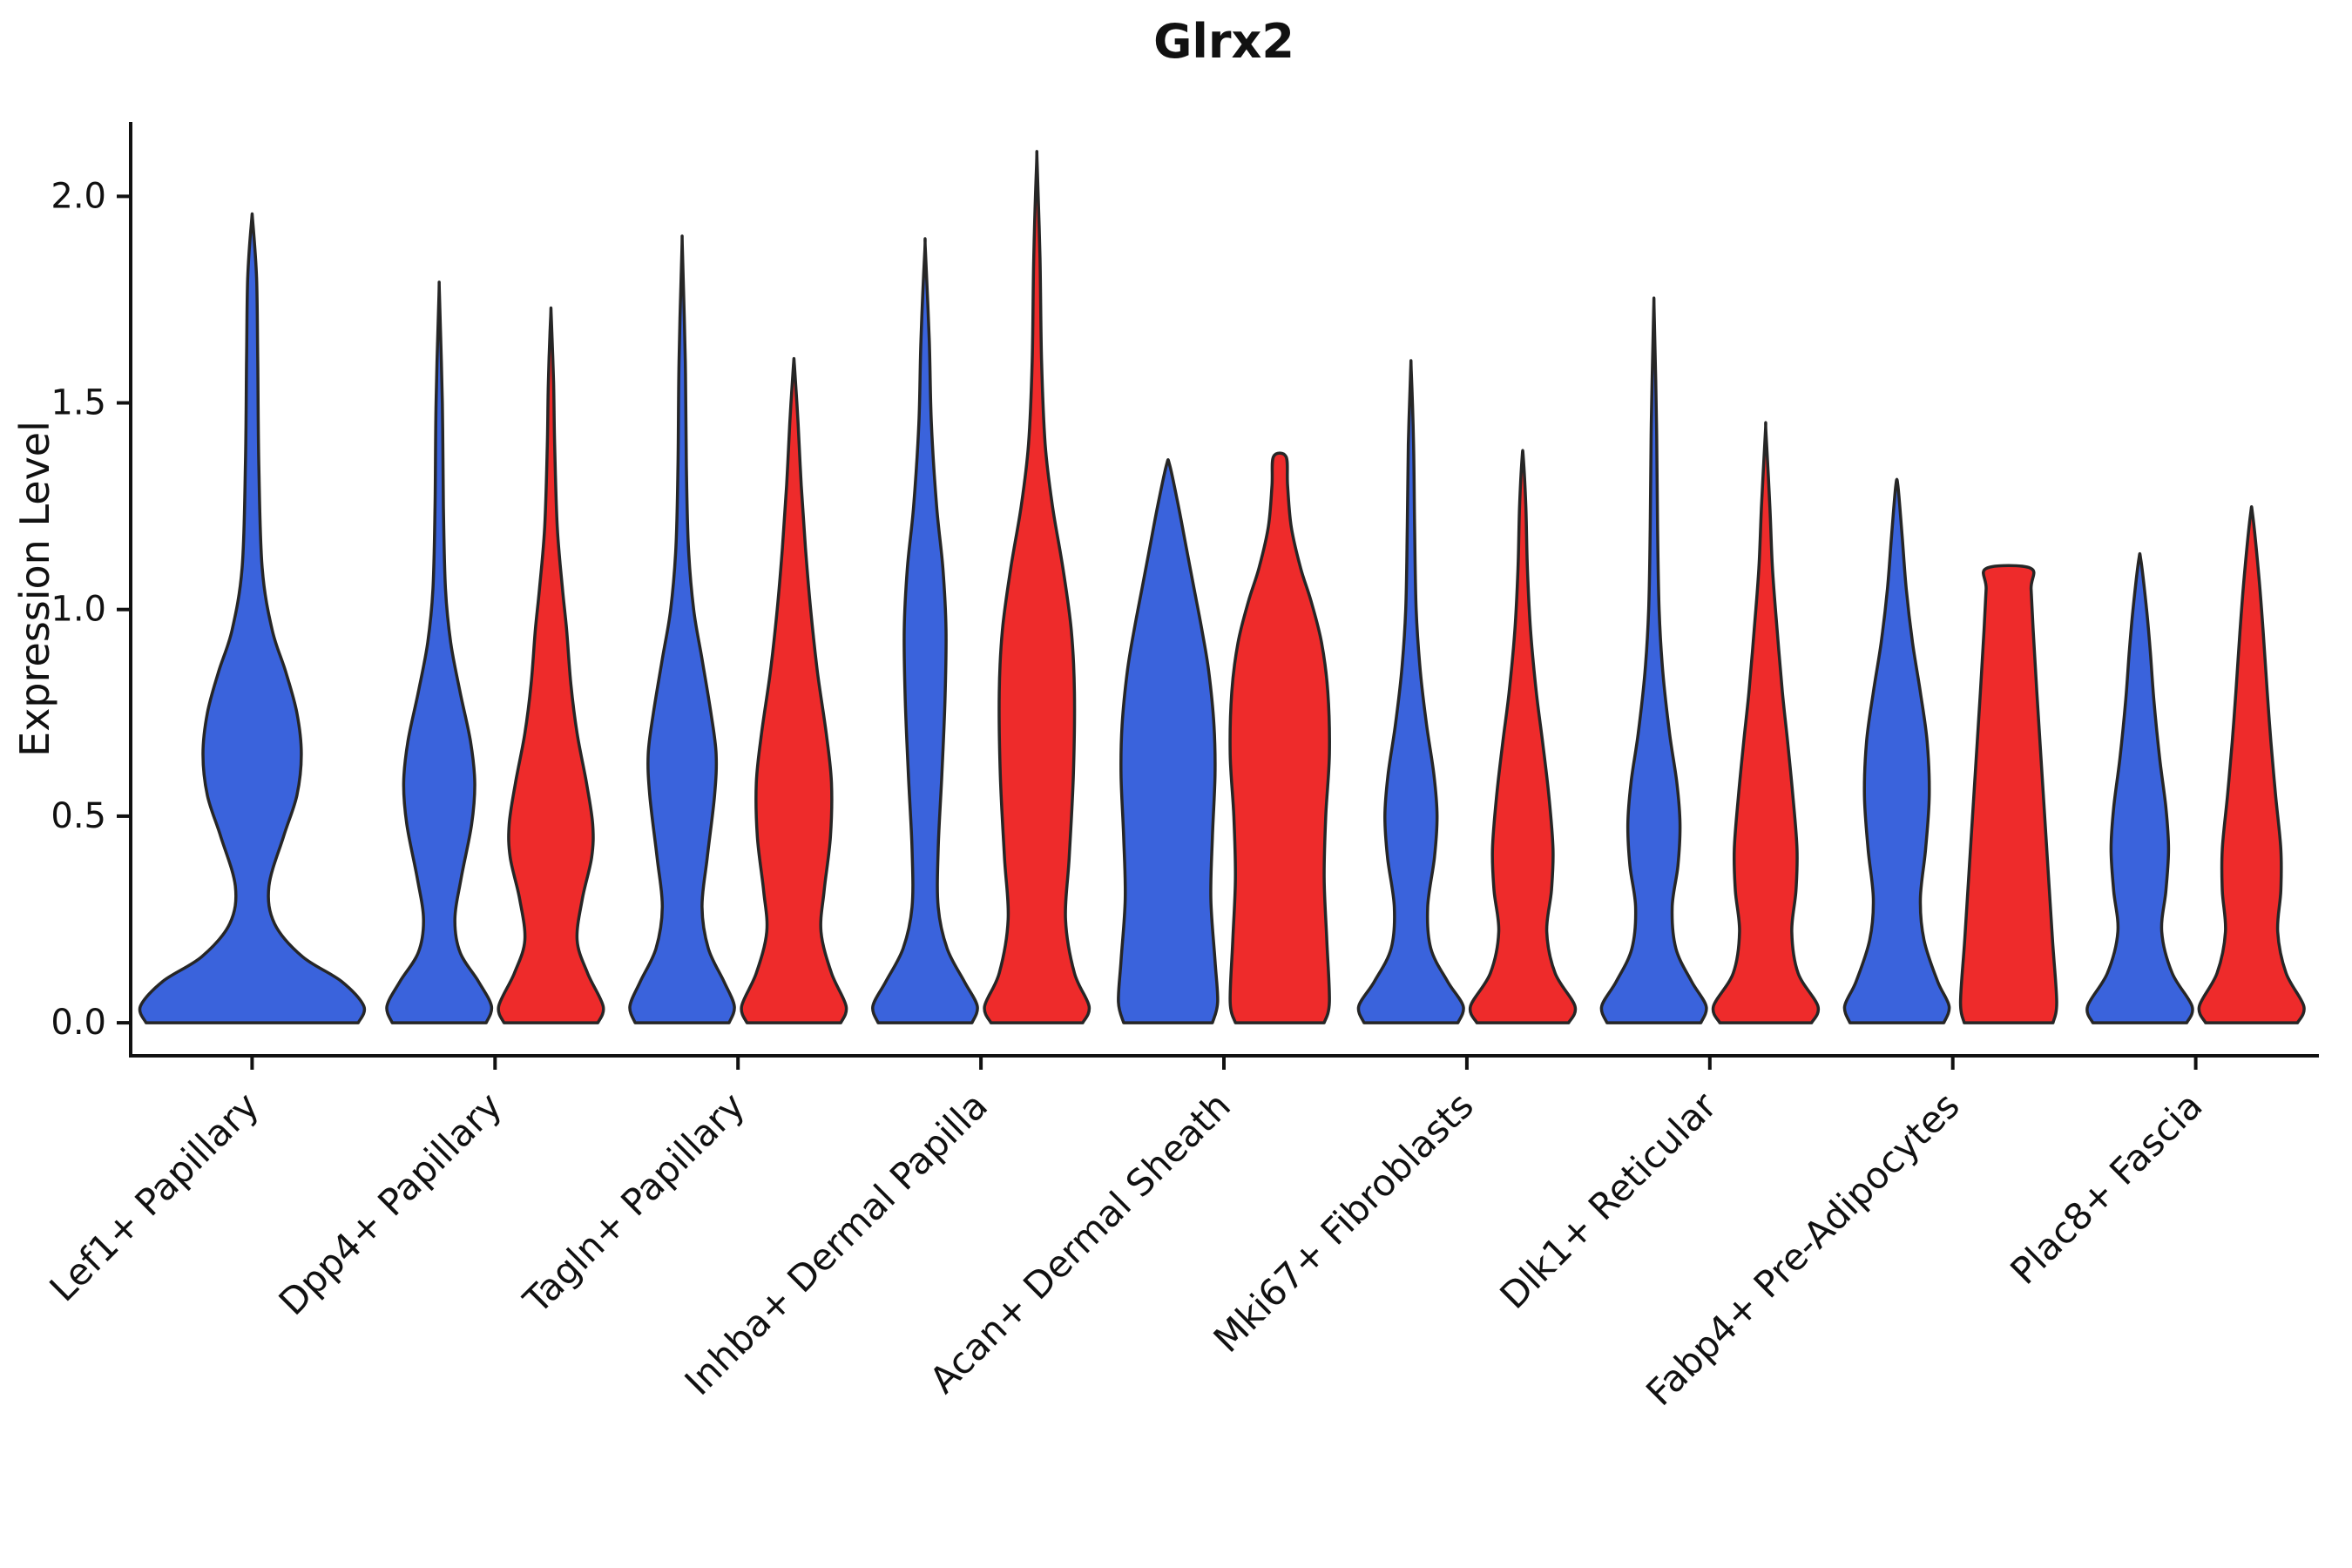 This screenshot has height=1568, width=2352. Describe the element at coordinates (34, 589) in the screenshot. I see `y-axis-label: Expression Level` at that location.